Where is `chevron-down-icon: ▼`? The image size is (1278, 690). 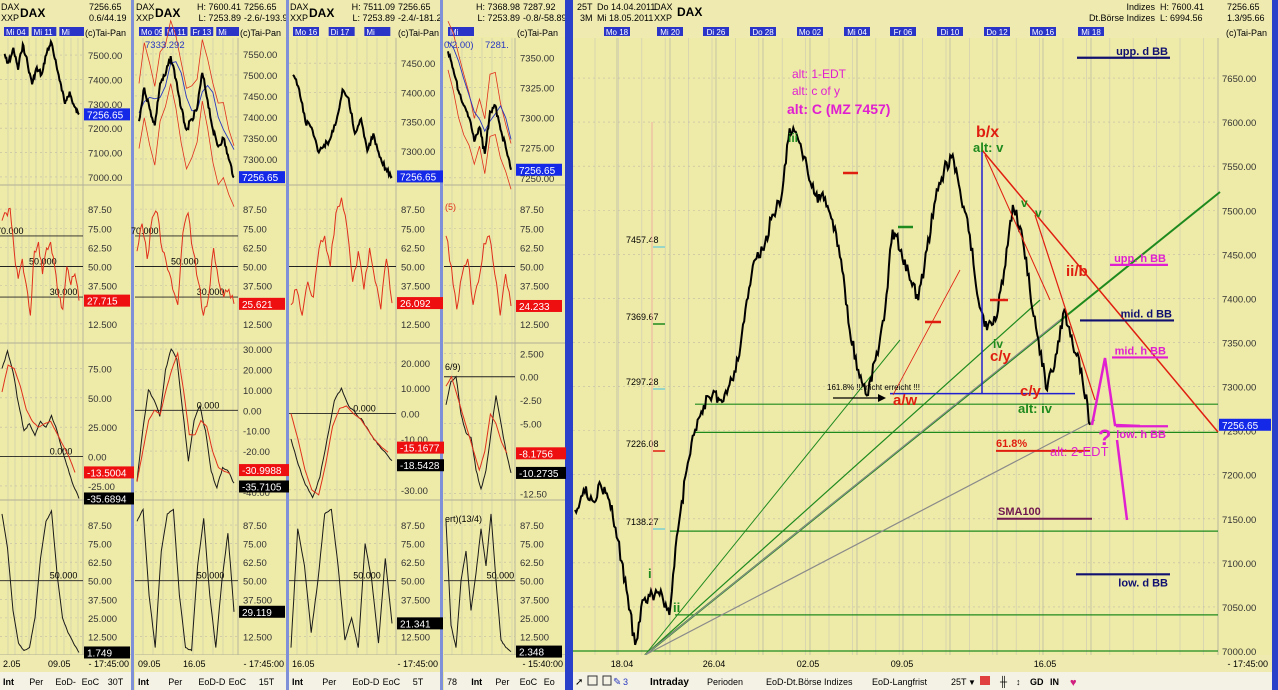 chevron-down-icon: ▼ is located at coordinates (972, 682).